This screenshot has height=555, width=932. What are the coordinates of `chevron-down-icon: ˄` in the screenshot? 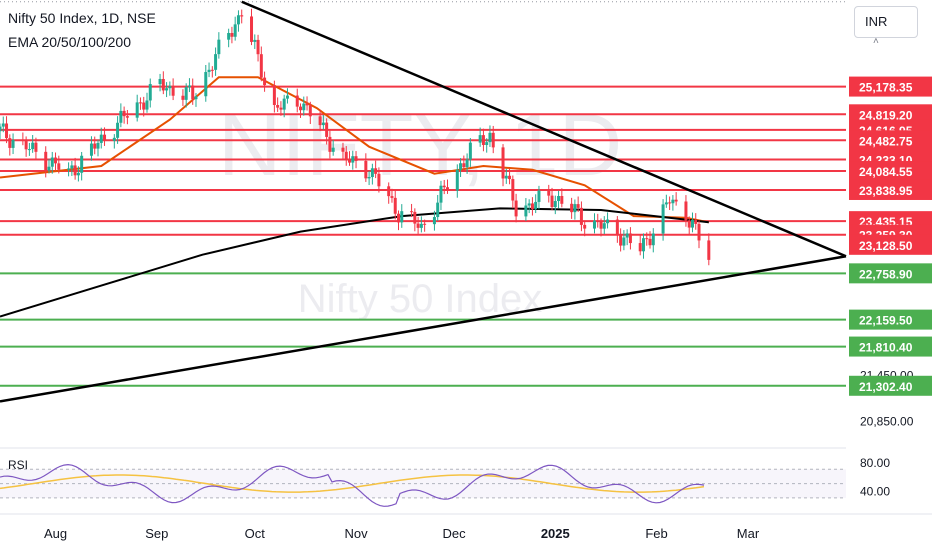 It's located at (876, 41).